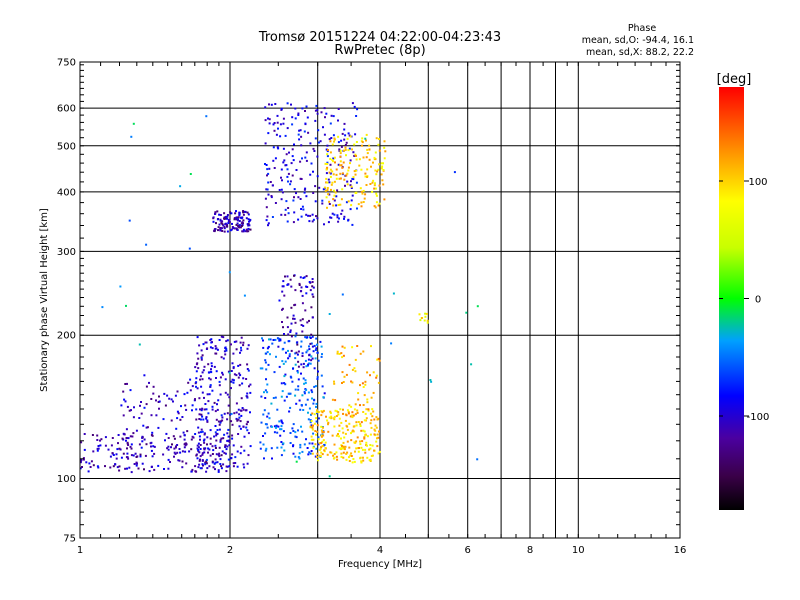 The width and height of the screenshot is (800, 600). I want to click on x-tick-label: 1, so click(80, 550).